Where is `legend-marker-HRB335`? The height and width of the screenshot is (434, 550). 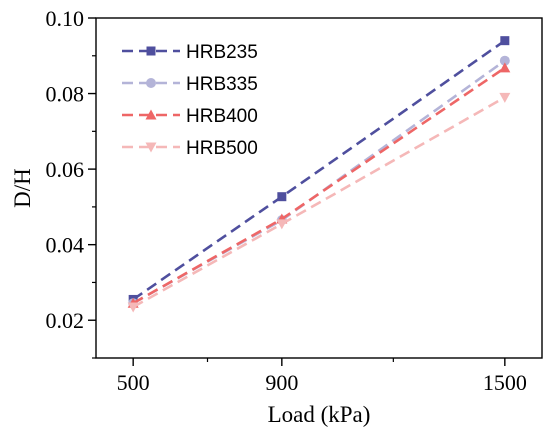 legend-marker-HRB335 is located at coordinates (151, 83).